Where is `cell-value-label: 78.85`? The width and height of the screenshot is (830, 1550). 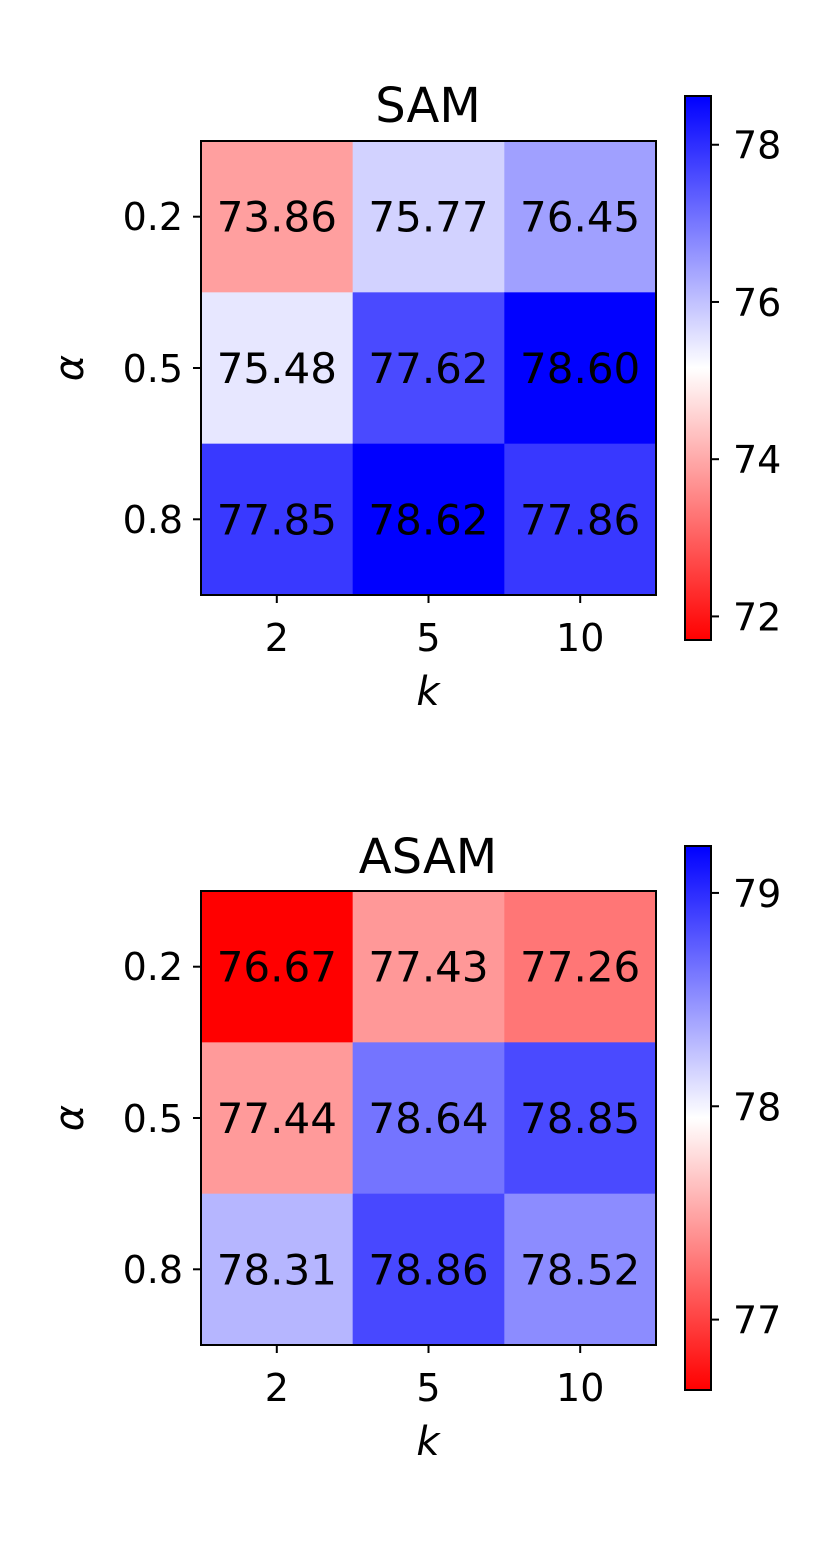 cell-value-label: 78.85 is located at coordinates (580, 1118).